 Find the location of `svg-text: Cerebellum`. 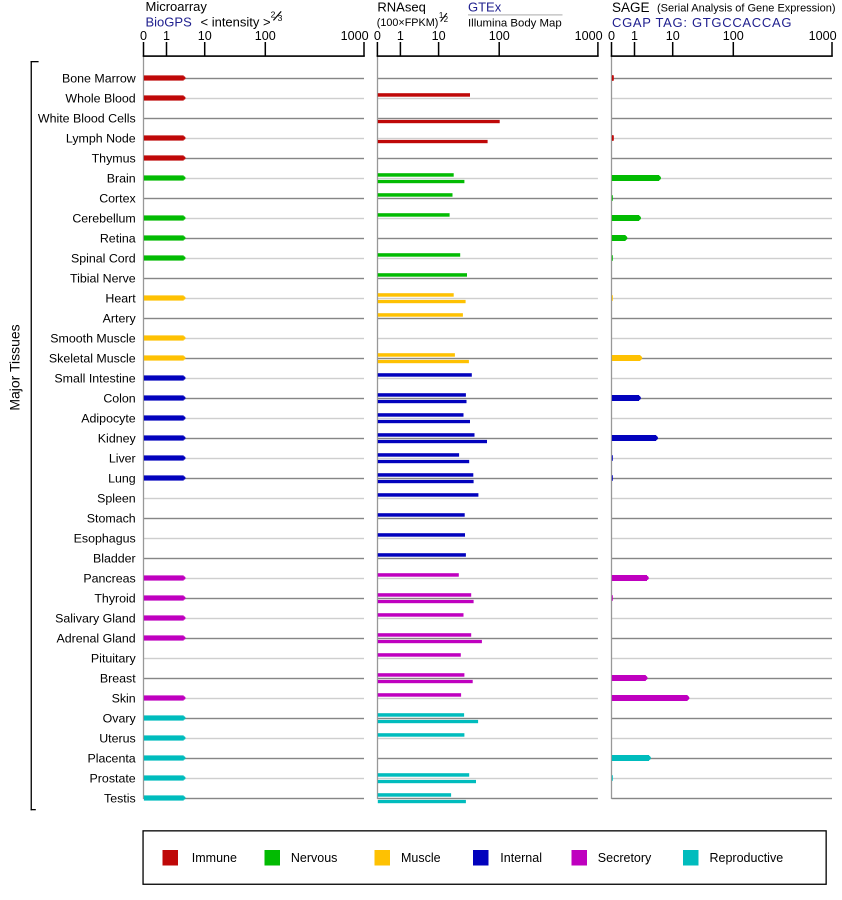

svg-text: Cerebellum is located at coordinates (103, 218).